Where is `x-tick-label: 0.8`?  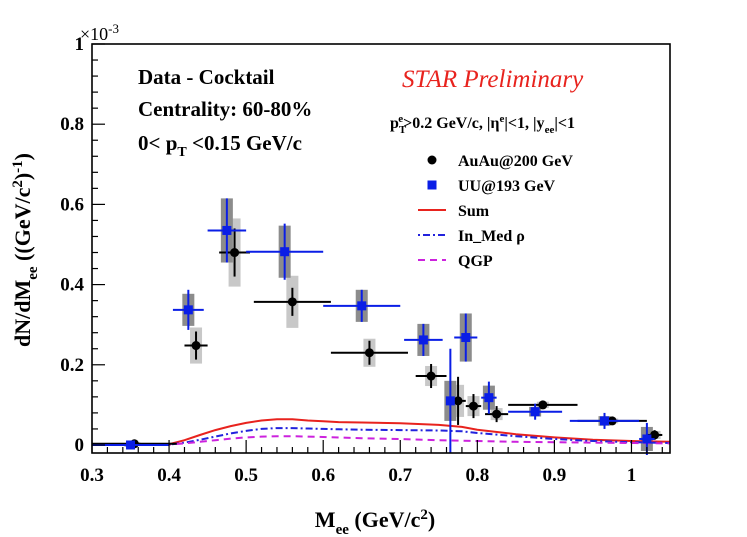 x-tick-label: 0.8 is located at coordinates (477, 475).